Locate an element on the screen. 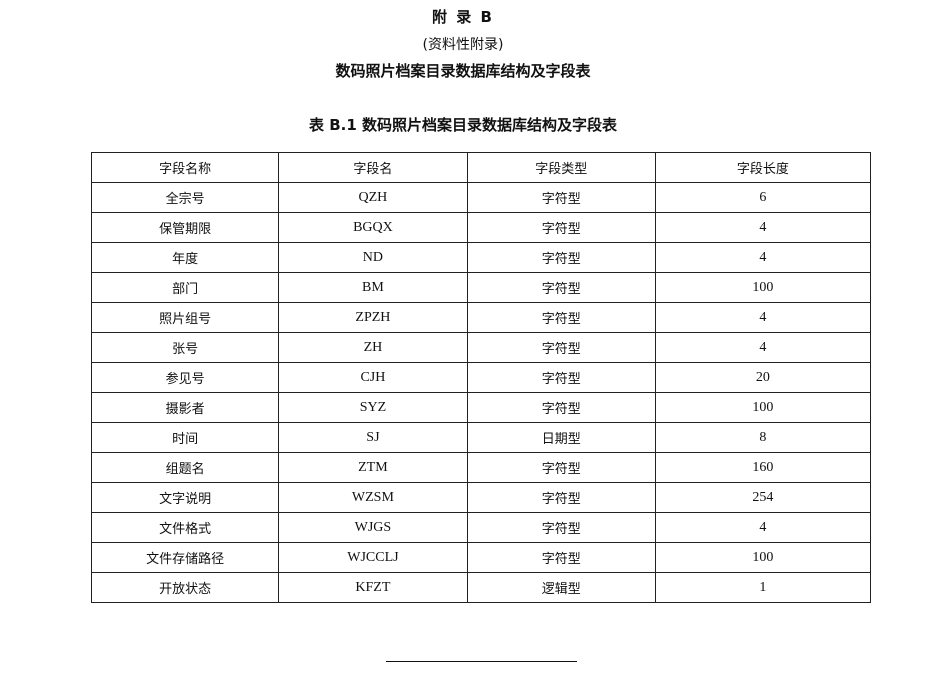 The image size is (926, 680). appendix-note: (资料性附录) is located at coordinates (463, 45).